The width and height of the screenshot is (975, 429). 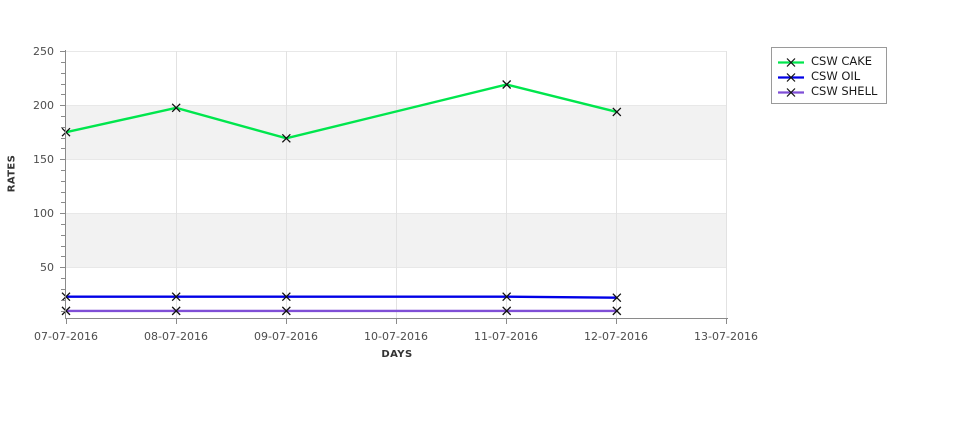 What do you see at coordinates (43, 51) in the screenshot?
I see `y-tick-label-250: 250` at bounding box center [43, 51].